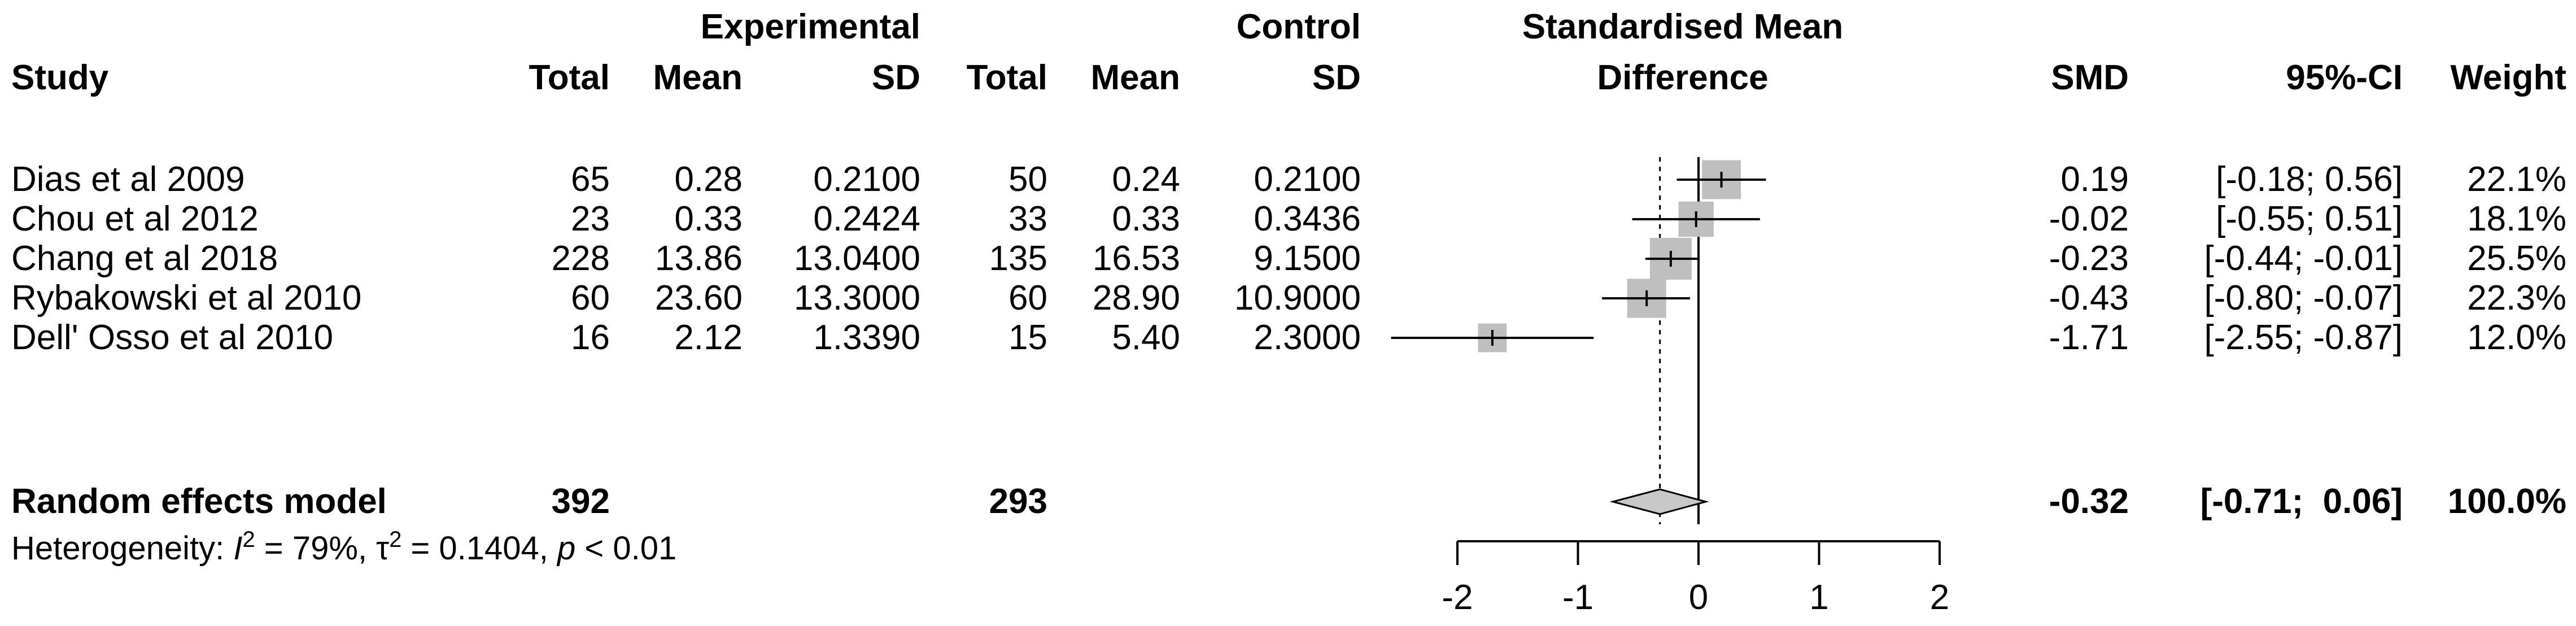  What do you see at coordinates (1308, 218) in the screenshot?
I see `c-sd-cell: 0.3436` at bounding box center [1308, 218].